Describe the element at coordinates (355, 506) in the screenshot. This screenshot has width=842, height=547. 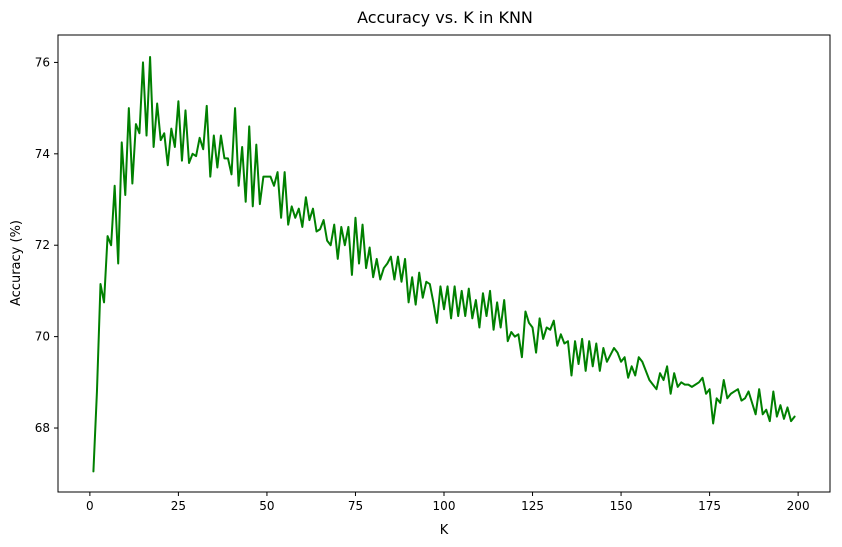
I see `x-tick-label: 75` at that location.